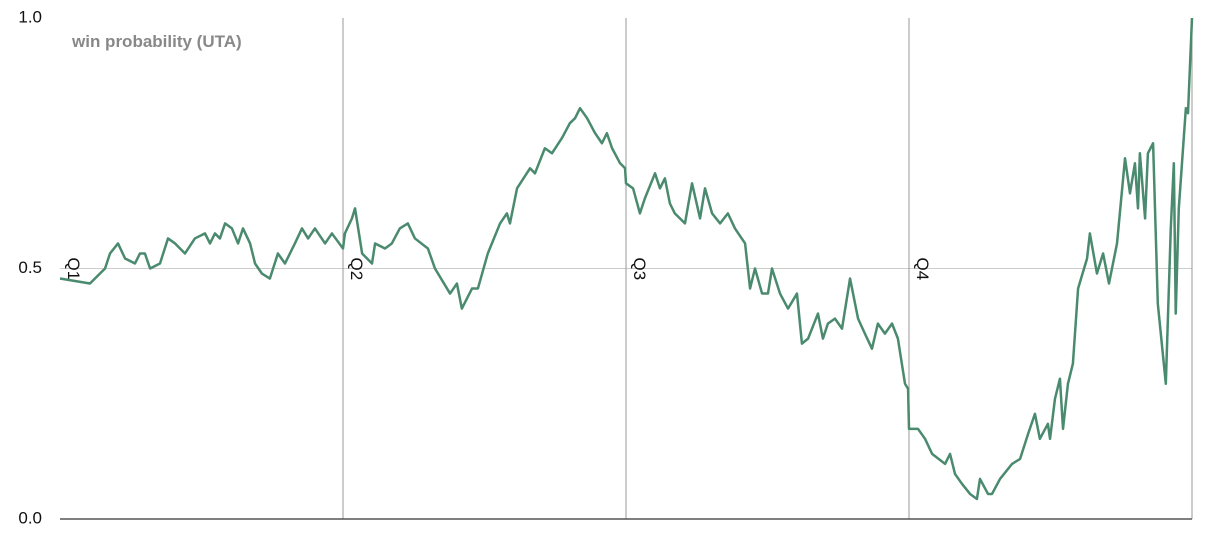 The height and width of the screenshot is (540, 1228). Describe the element at coordinates (73, 269) in the screenshot. I see `quarter-label: Q1` at that location.